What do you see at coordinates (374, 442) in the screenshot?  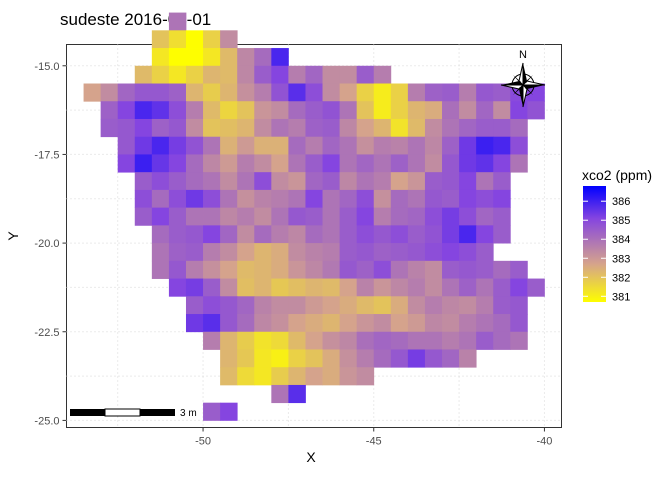 I see `x-tick-label: -45` at bounding box center [374, 442].